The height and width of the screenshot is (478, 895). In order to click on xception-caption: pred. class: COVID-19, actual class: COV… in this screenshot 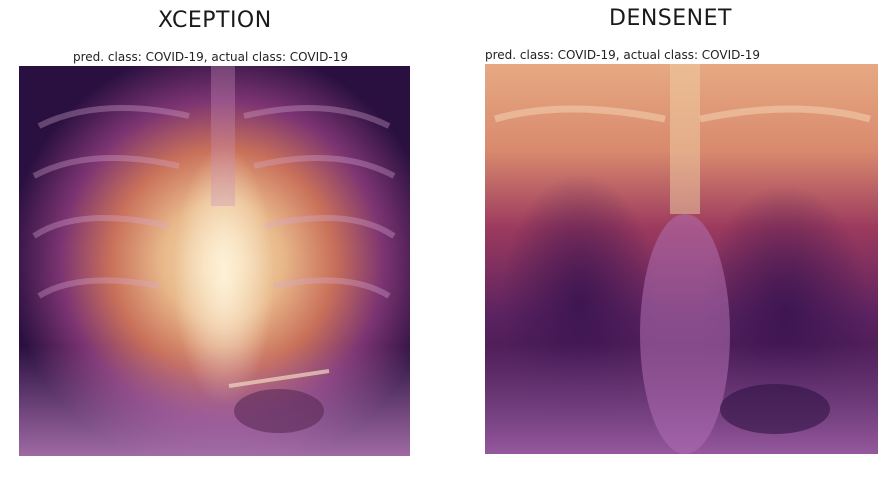, I will do `click(211, 57)`.